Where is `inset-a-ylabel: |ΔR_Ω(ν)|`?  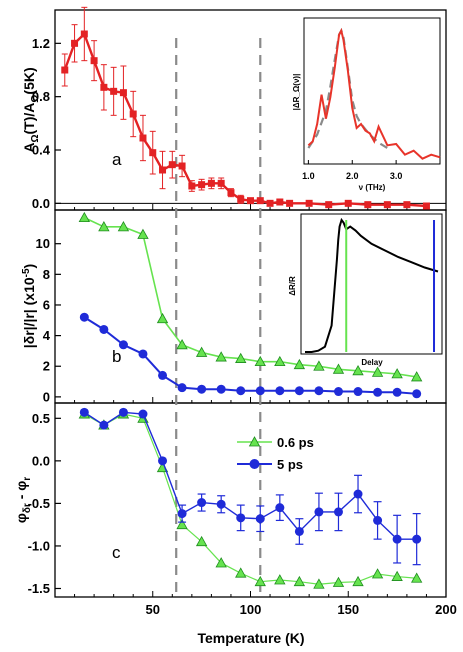 inset-a-ylabel: |ΔR_Ω(ν)| is located at coordinates (296, 92).